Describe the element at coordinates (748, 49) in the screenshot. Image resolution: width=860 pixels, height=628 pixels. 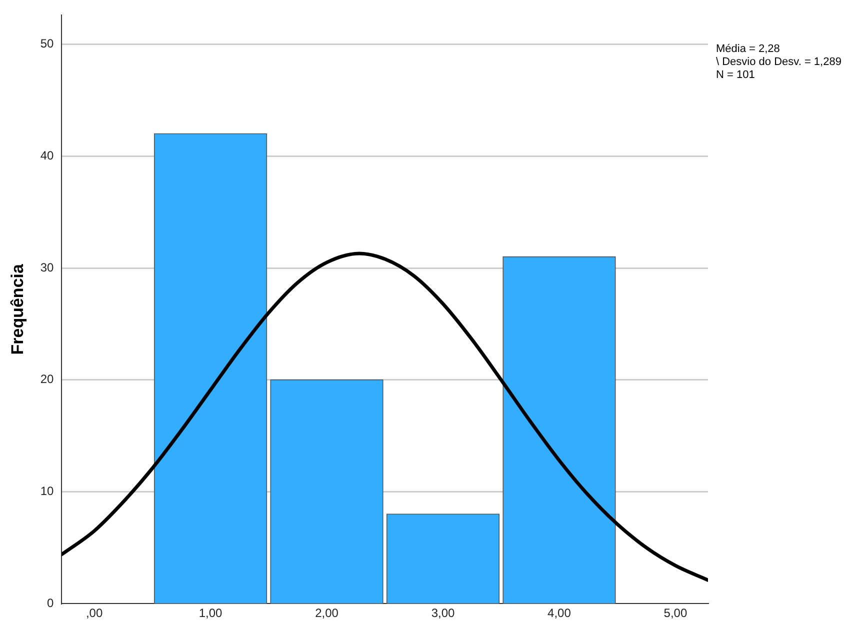
I see `text: Média = 2,28` at that location.